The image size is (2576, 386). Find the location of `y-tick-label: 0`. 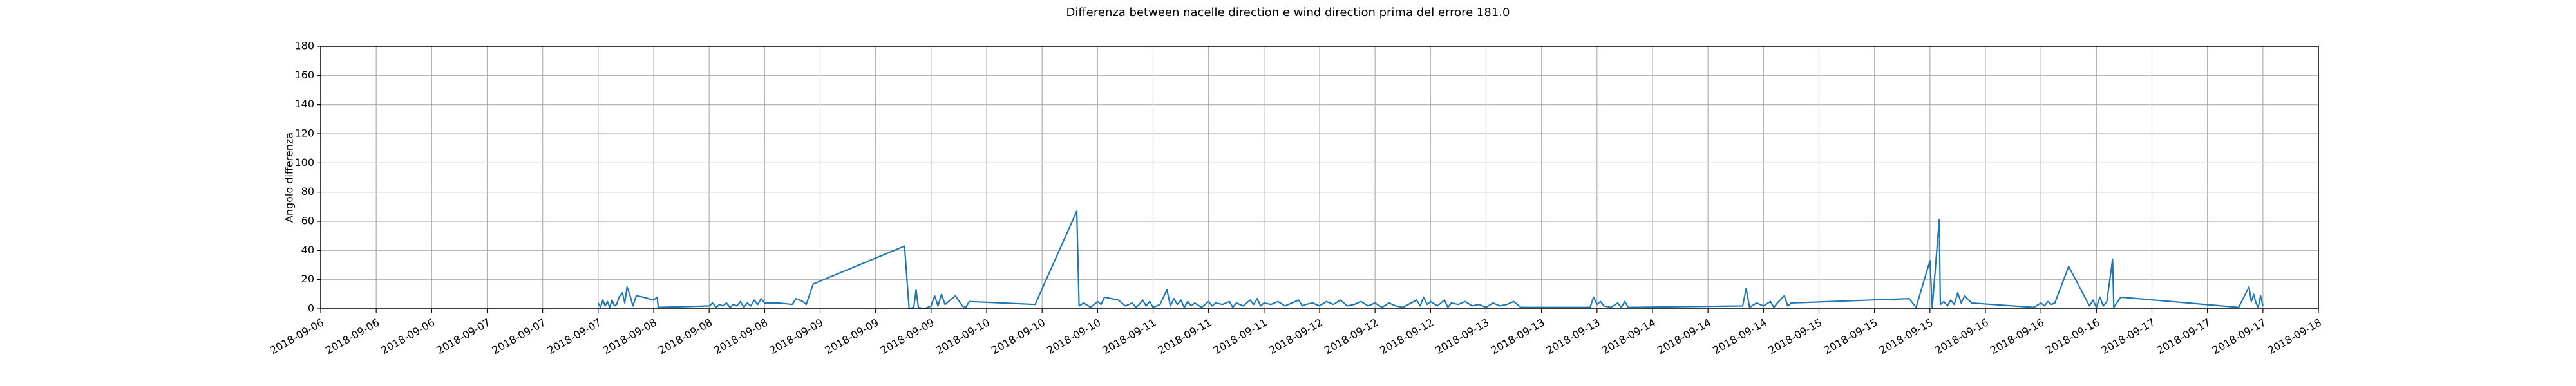

y-tick-label: 0 is located at coordinates (311, 308).